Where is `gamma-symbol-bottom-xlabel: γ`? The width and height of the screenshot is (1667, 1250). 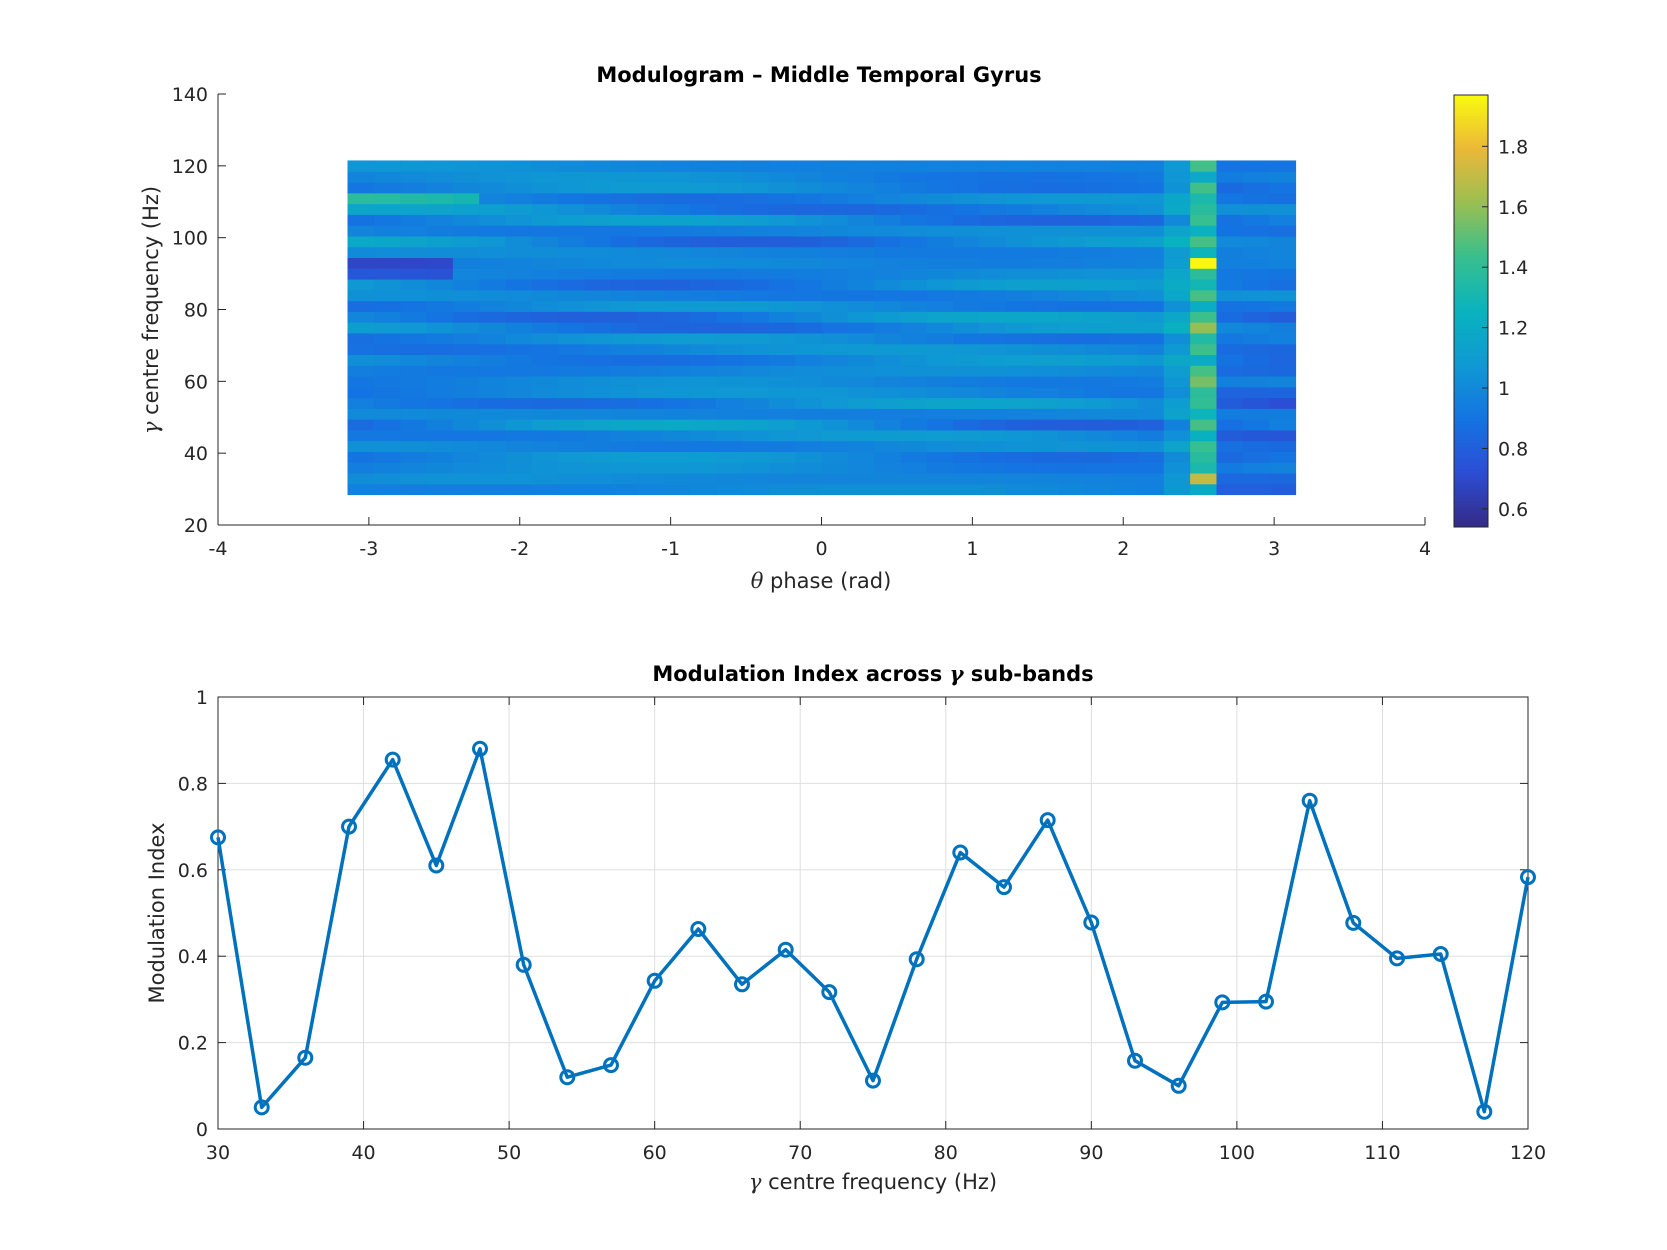
gamma-symbol-bottom-xlabel: γ is located at coordinates (755, 1182).